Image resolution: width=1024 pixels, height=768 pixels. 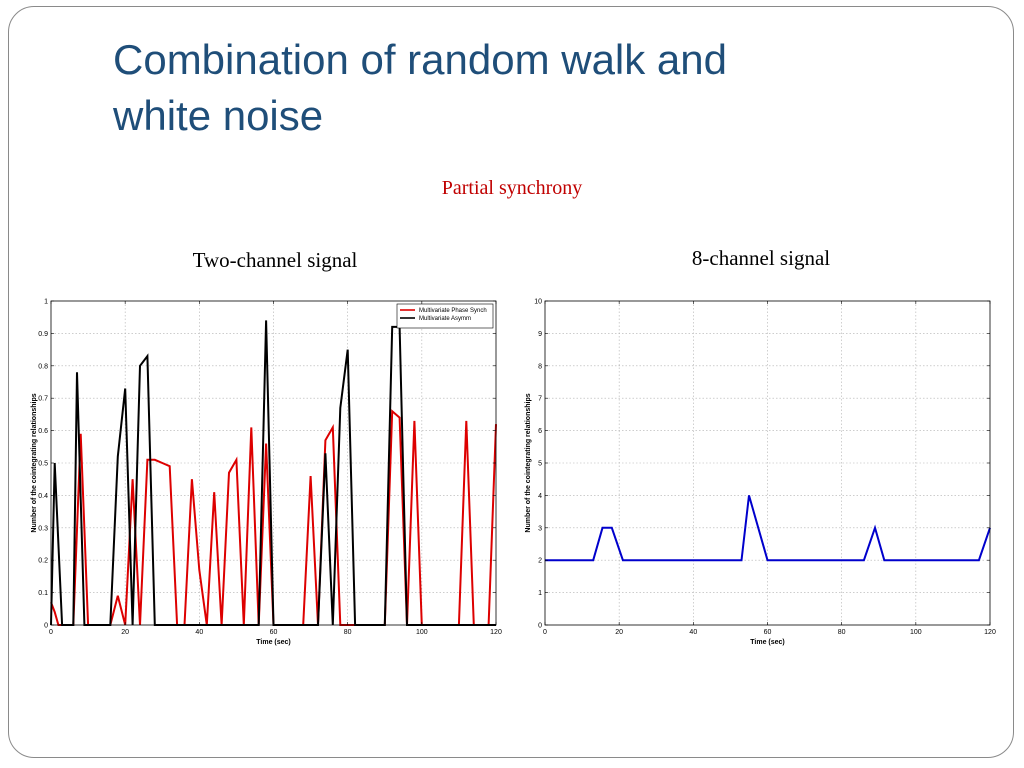 I want to click on slide-subtitle: Partial synchrony, so click(x=512, y=188).